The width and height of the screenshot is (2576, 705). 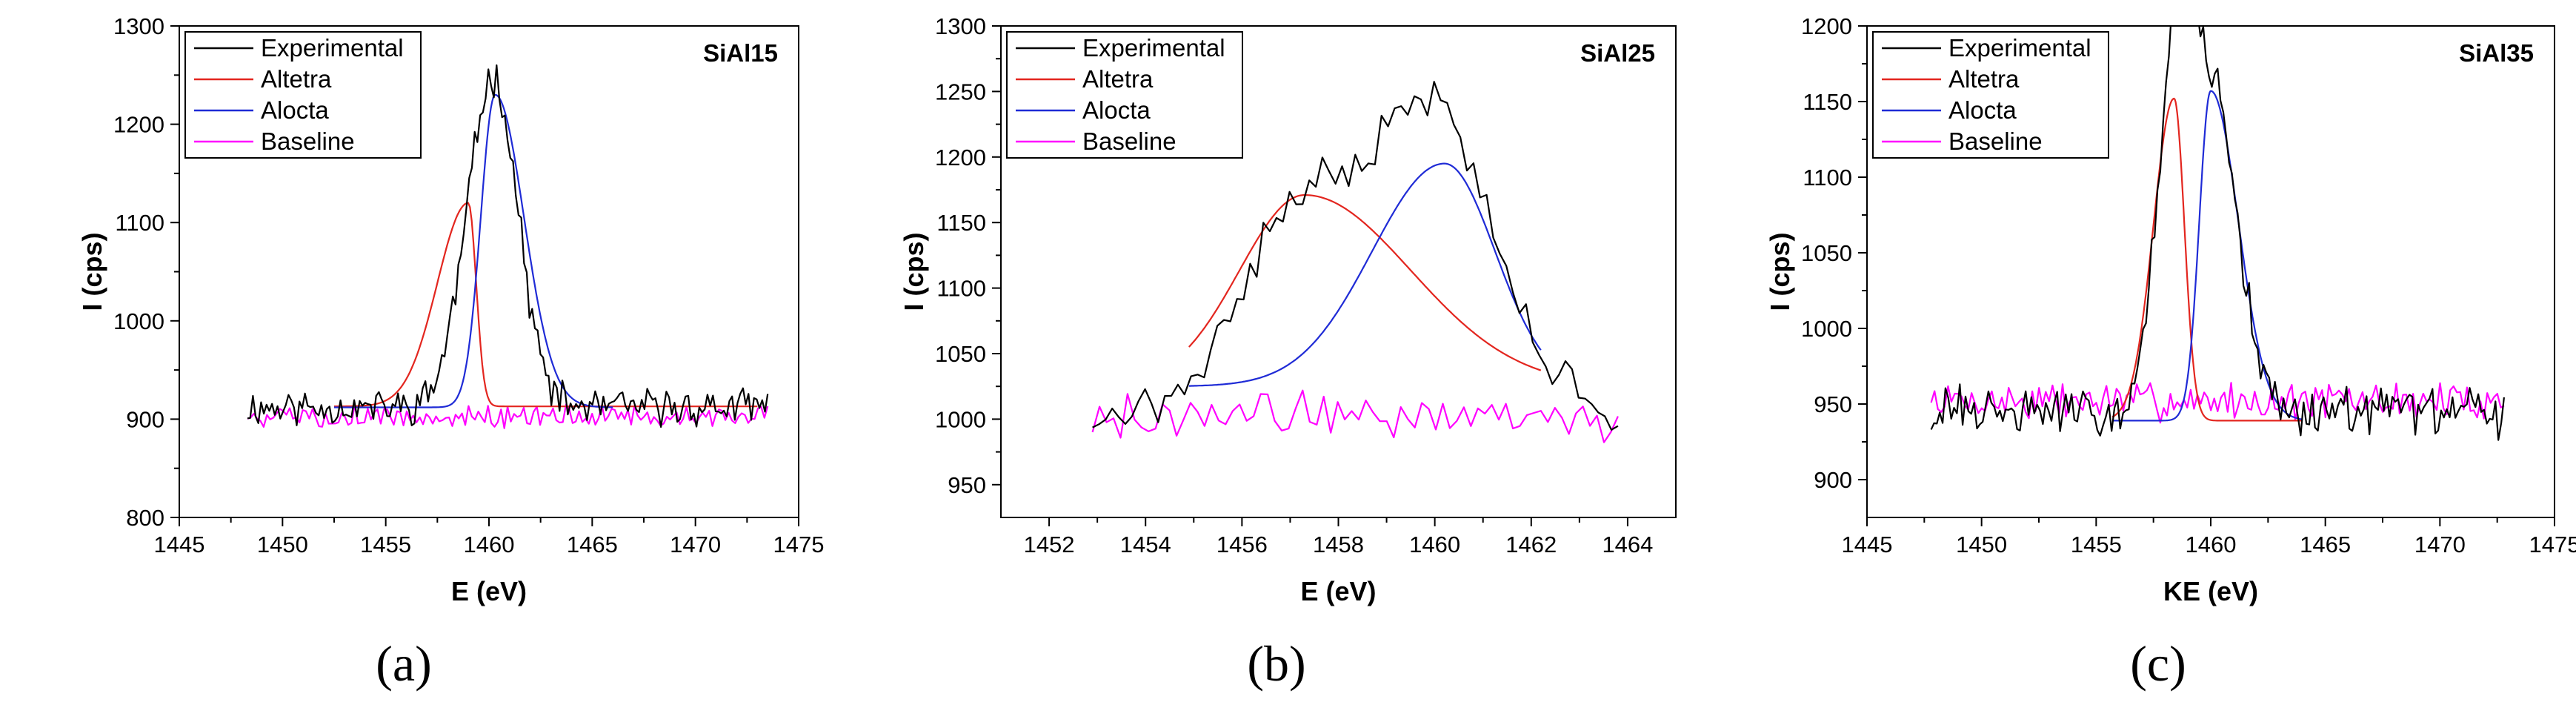 What do you see at coordinates (1338, 545) in the screenshot?
I see `x-tick-label: 1458` at bounding box center [1338, 545].